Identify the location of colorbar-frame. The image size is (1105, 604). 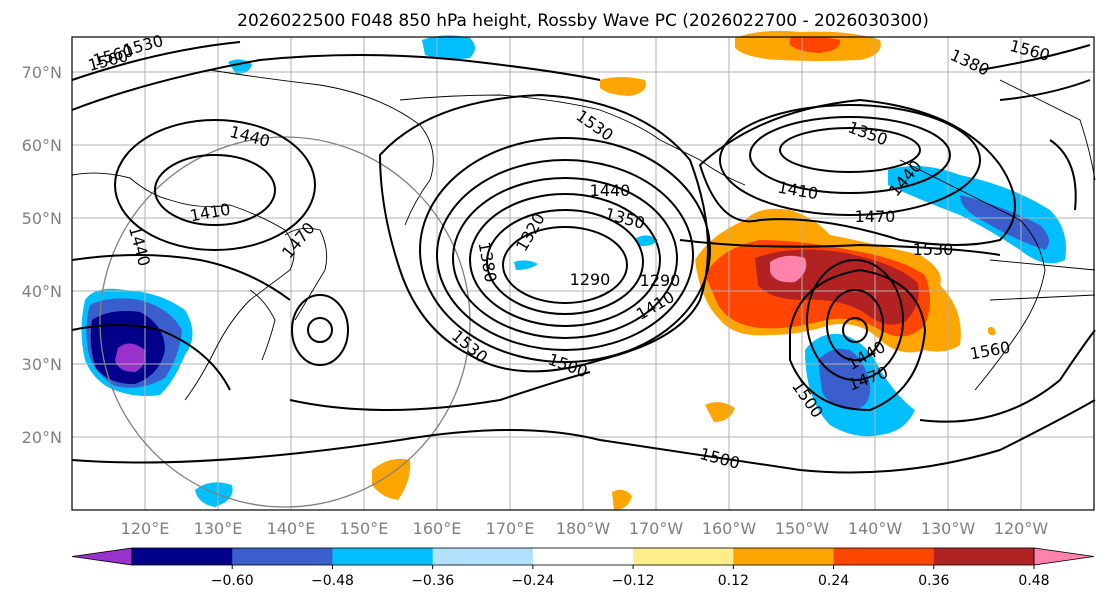
(583, 556).